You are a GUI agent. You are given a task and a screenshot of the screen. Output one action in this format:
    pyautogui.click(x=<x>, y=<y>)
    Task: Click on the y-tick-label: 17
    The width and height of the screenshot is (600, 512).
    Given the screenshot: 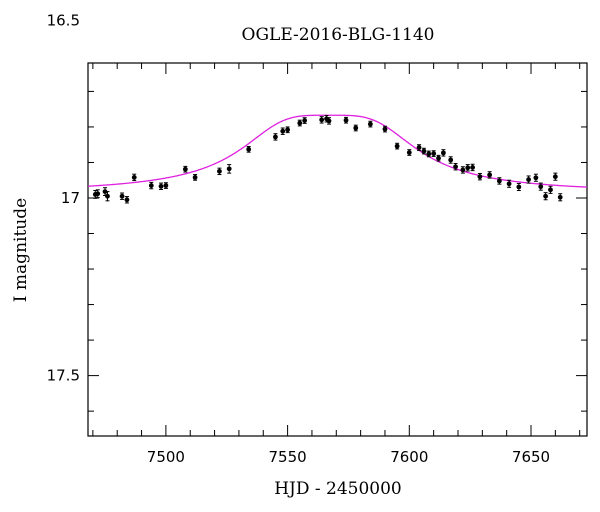 What is the action you would take?
    pyautogui.click(x=70, y=198)
    